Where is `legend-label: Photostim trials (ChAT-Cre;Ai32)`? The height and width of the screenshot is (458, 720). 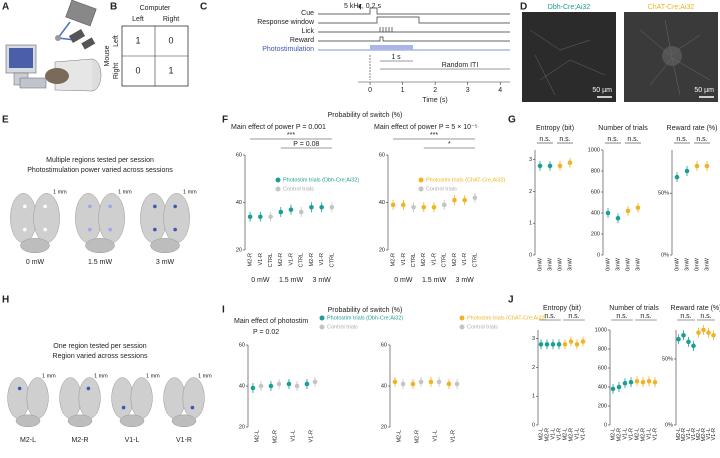
legend-label: Photostim trials (ChAT-Cre;Ai32) is located at coordinates (466, 180).